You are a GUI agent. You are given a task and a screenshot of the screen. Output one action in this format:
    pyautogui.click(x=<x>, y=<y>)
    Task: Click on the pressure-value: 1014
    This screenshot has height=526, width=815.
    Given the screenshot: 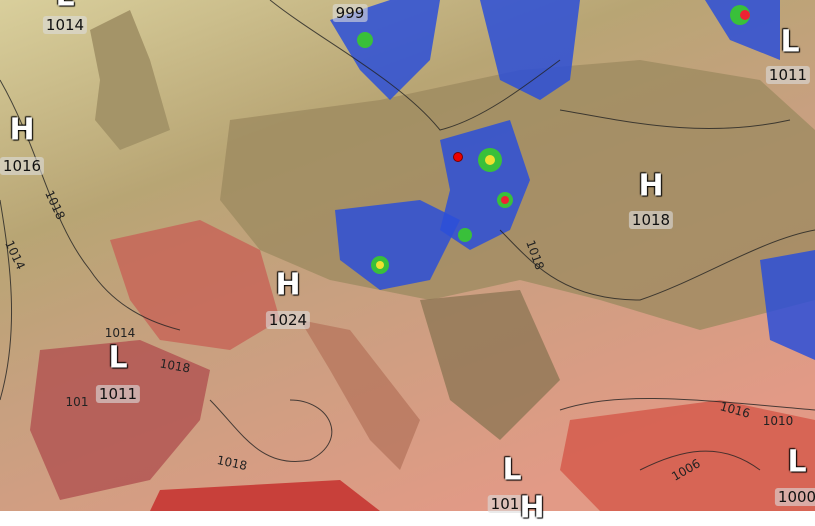 What is the action you would take?
    pyautogui.click(x=65, y=25)
    